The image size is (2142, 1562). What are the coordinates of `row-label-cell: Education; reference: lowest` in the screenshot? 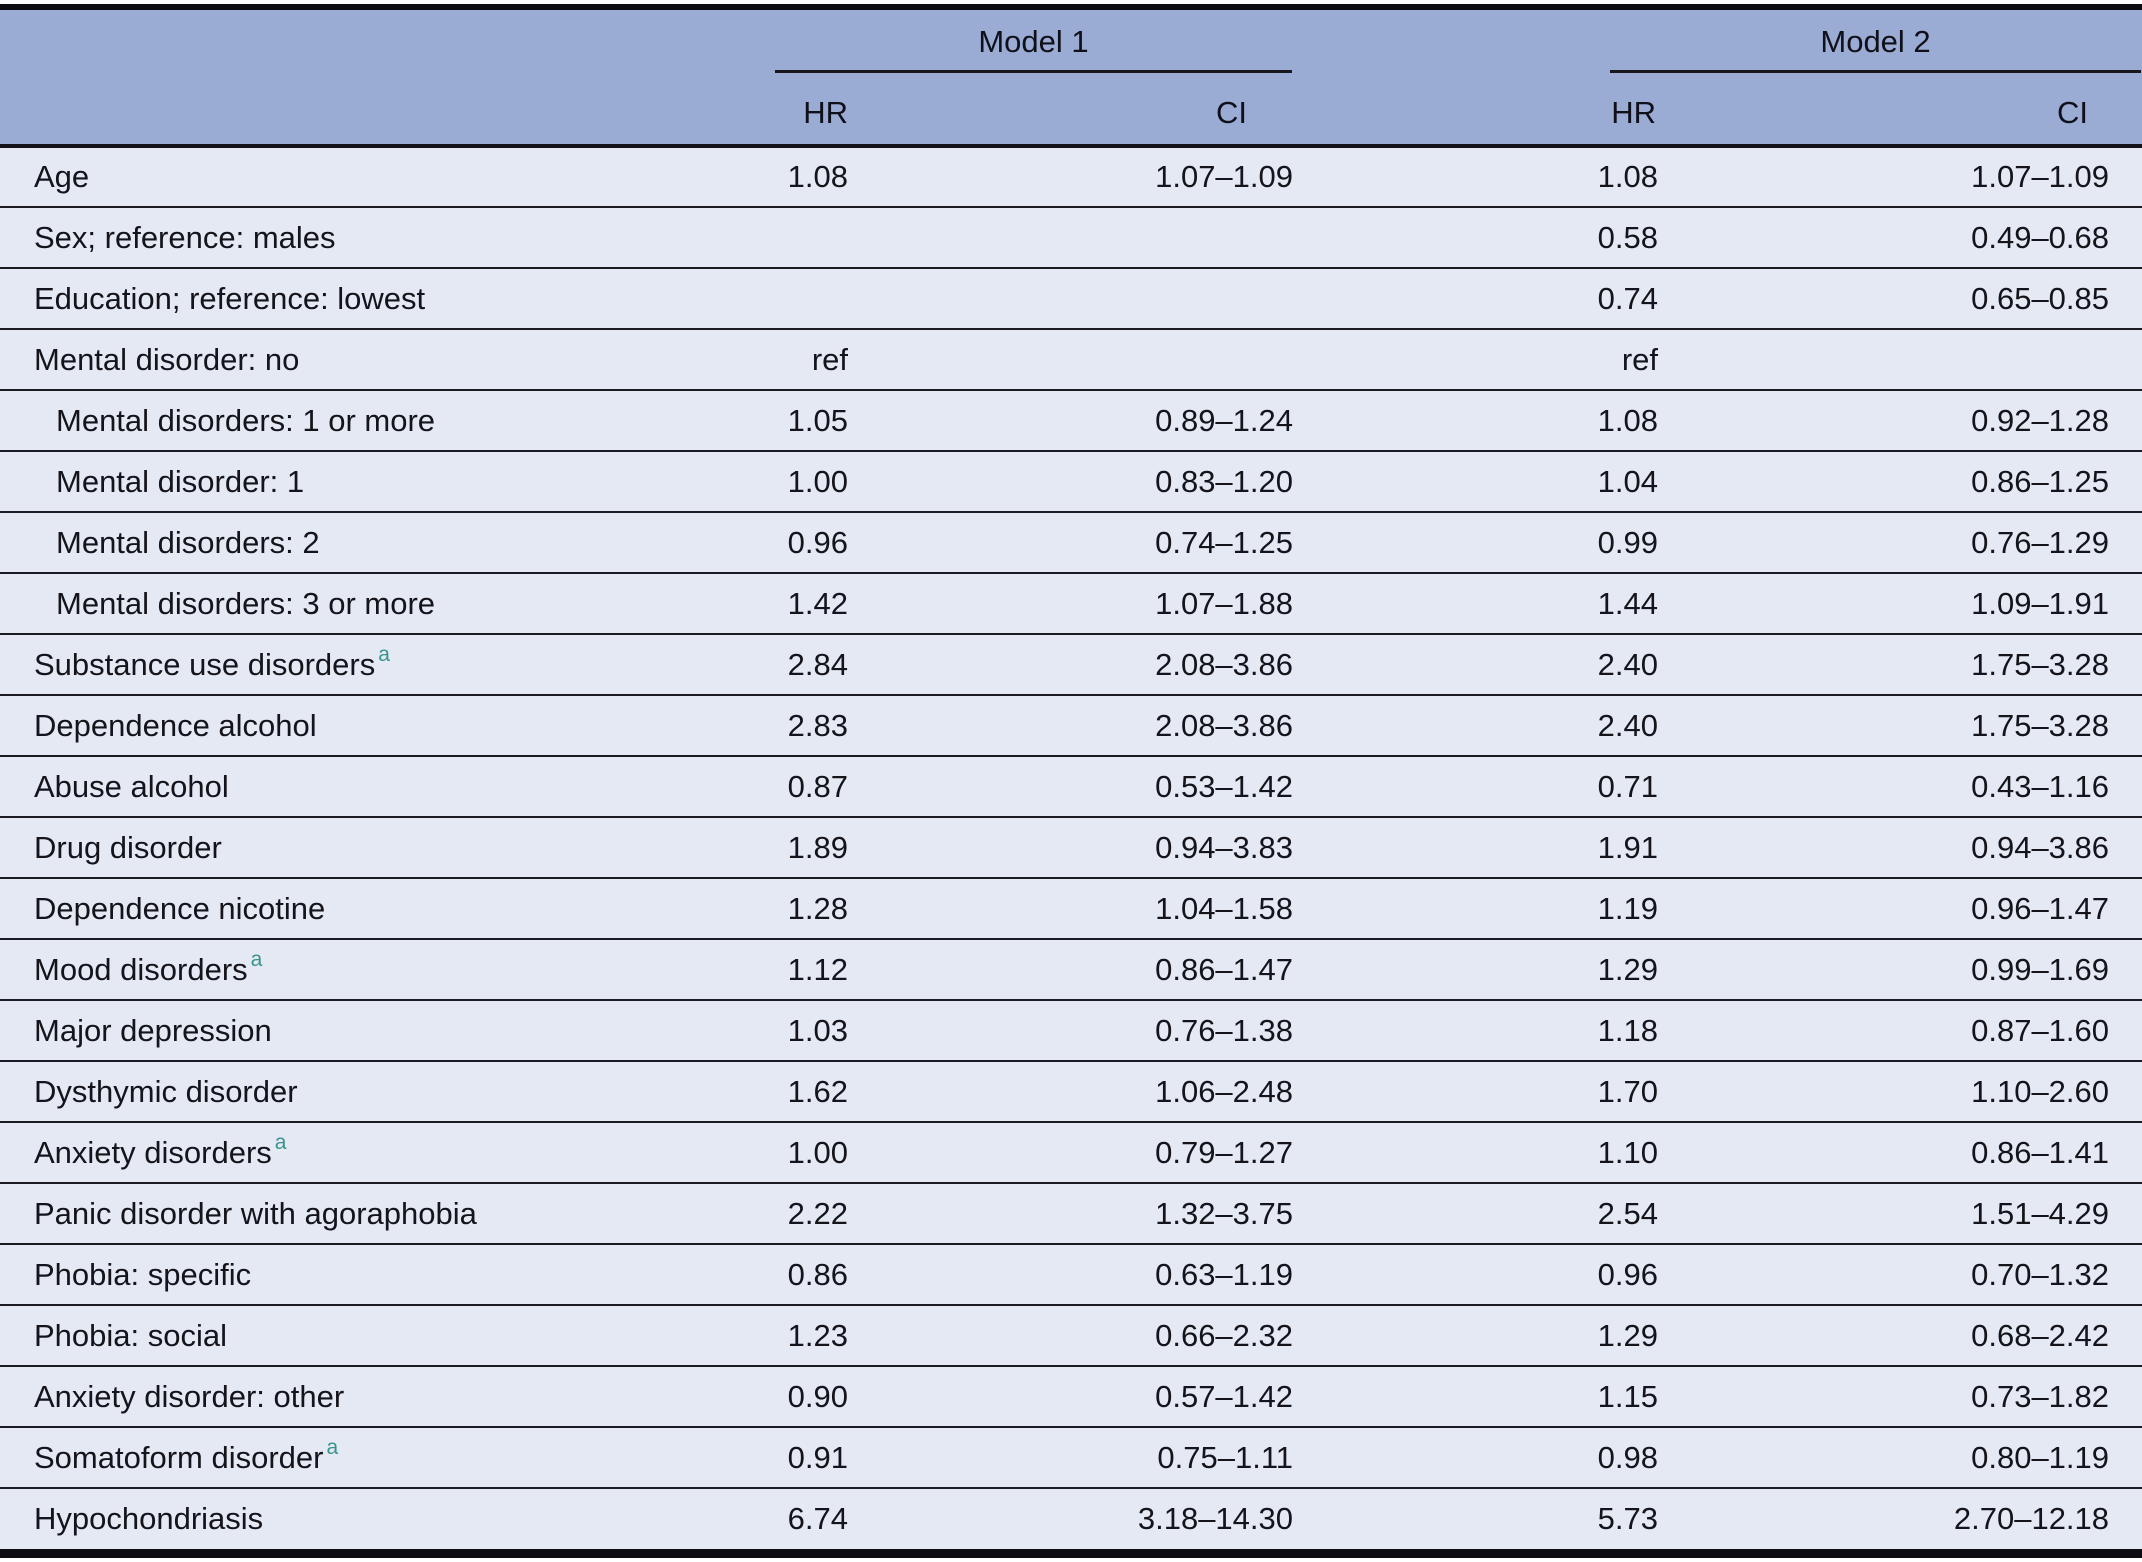 It's located at (280, 298).